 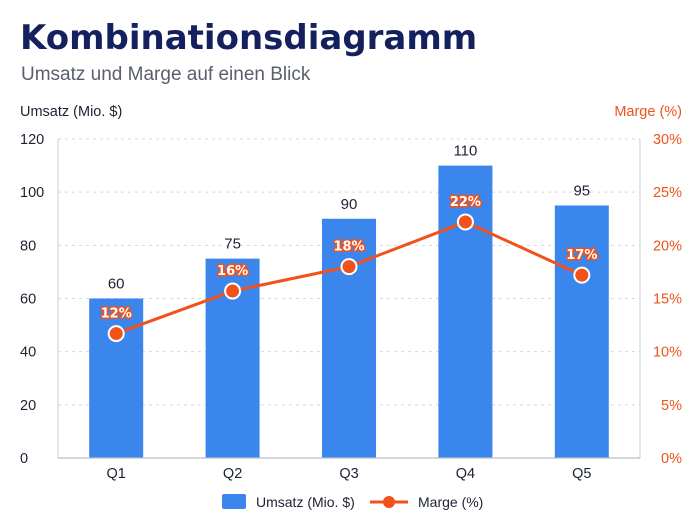 I want to click on margin-point-Q5, so click(x=582, y=275).